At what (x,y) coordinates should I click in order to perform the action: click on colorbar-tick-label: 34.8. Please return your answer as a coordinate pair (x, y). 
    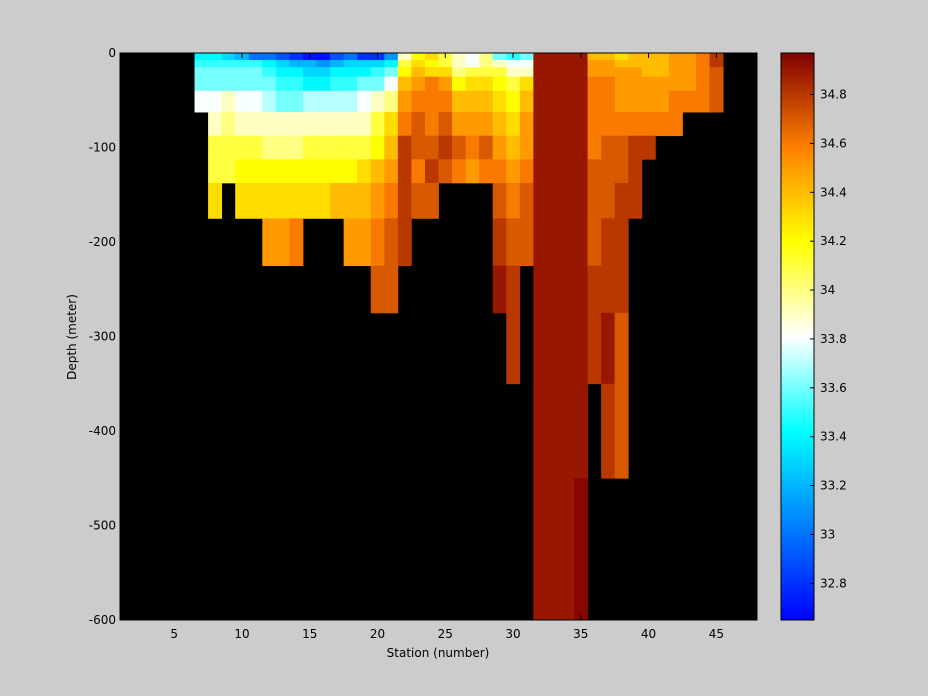
    Looking at the image, I should click on (833, 95).